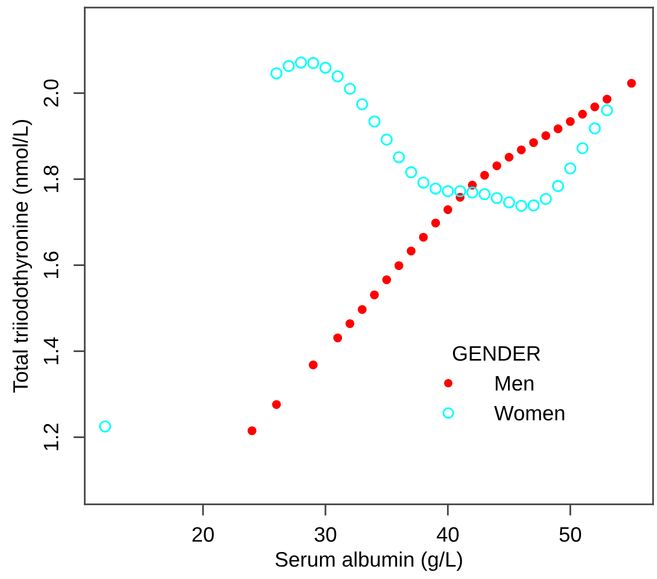 Image resolution: width=657 pixels, height=579 pixels. I want to click on legend-title: GENDER, so click(496, 353).